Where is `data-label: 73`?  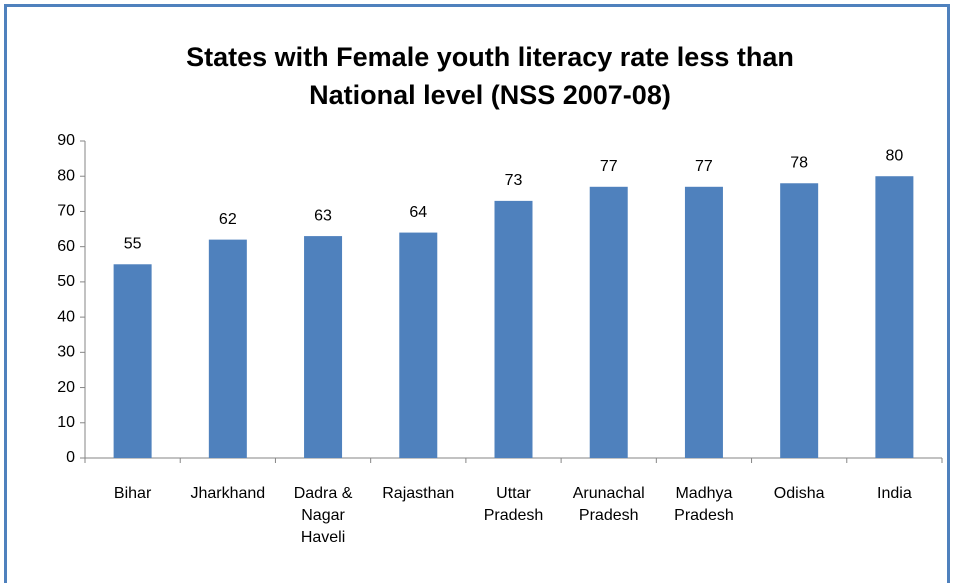
data-label: 73 is located at coordinates (514, 180).